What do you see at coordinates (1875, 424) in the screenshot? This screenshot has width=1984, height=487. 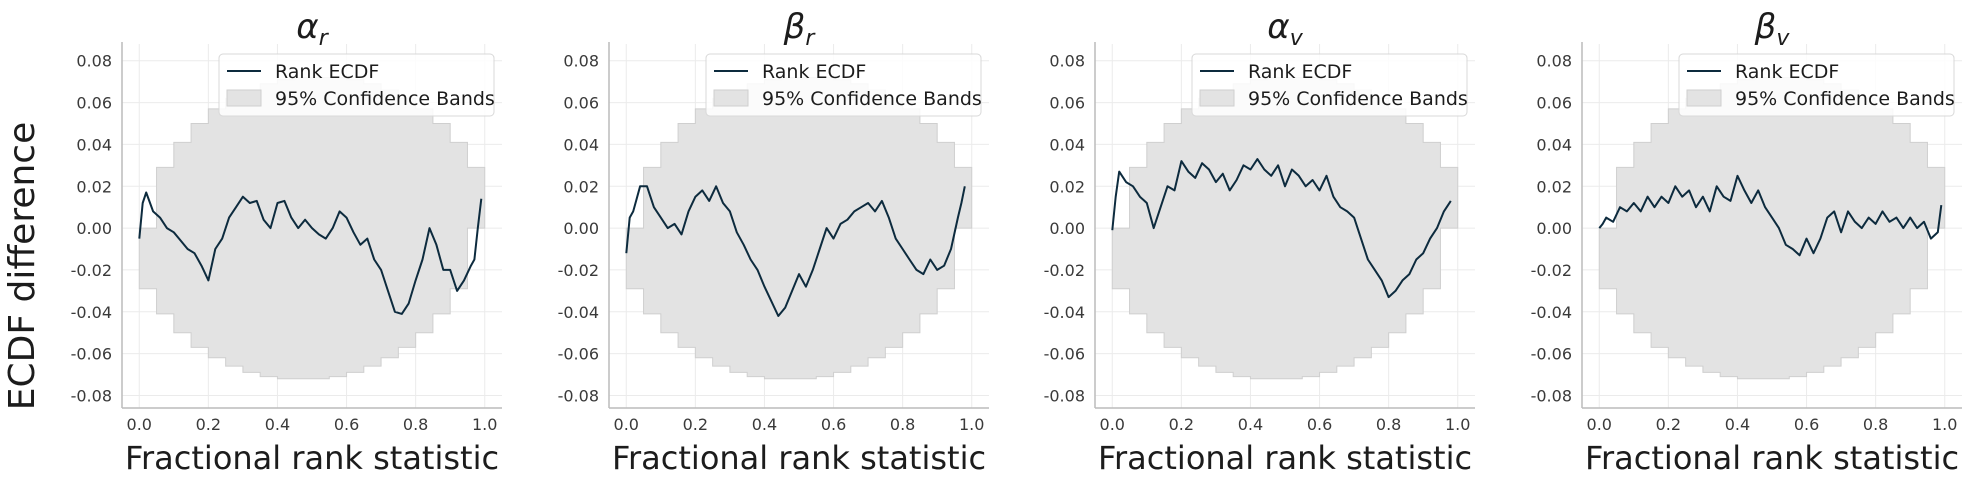 I see `chart-3-xtick-4: 0.8` at bounding box center [1875, 424].